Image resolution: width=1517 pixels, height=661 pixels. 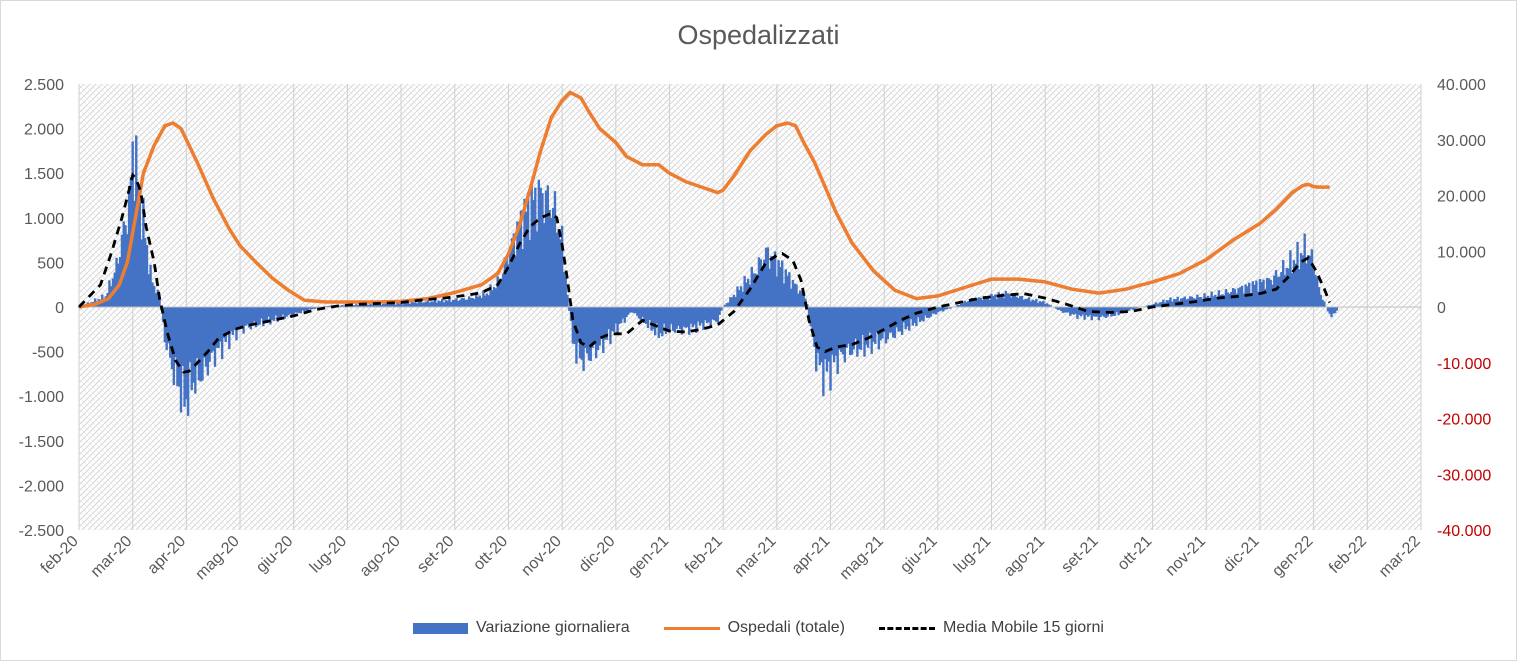 I want to click on y-left-tick-label: -500, so click(x=48, y=353).